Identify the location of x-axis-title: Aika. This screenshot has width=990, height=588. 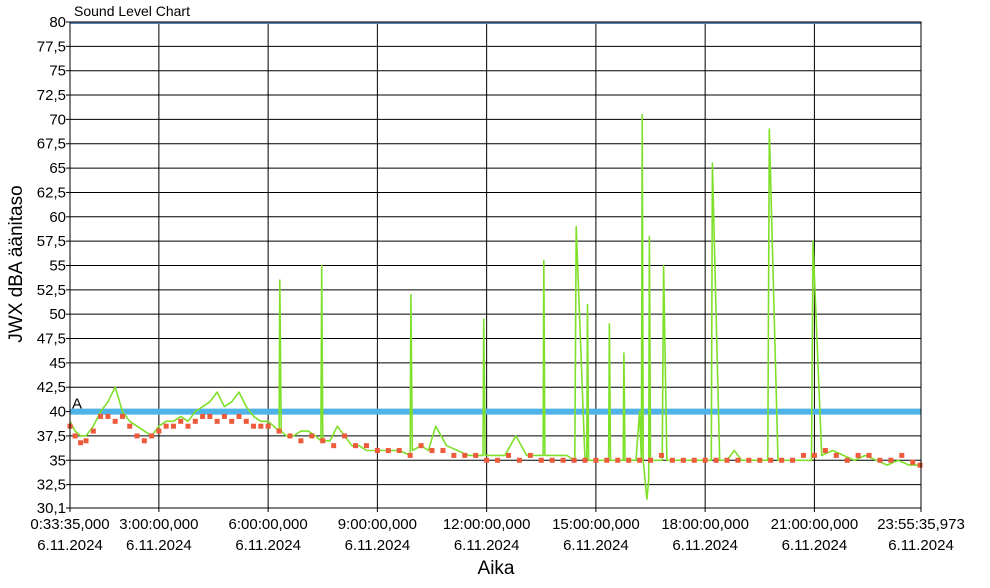
(496, 568).